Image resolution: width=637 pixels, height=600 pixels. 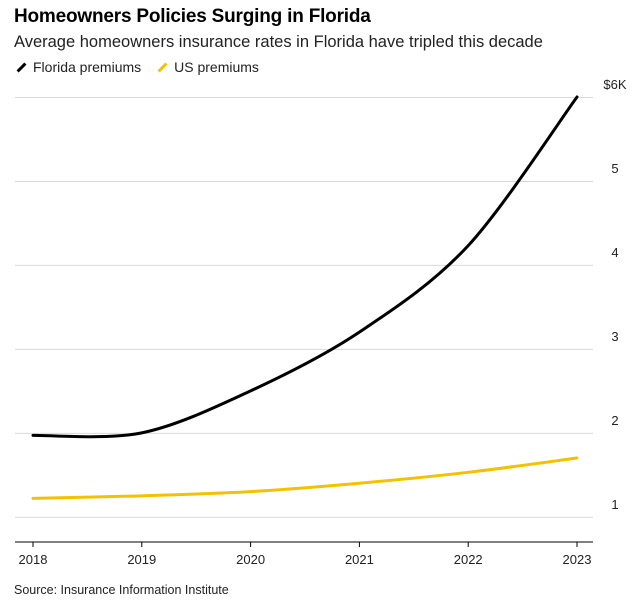 I want to click on y-tick-label-4: 5, so click(x=614, y=168).